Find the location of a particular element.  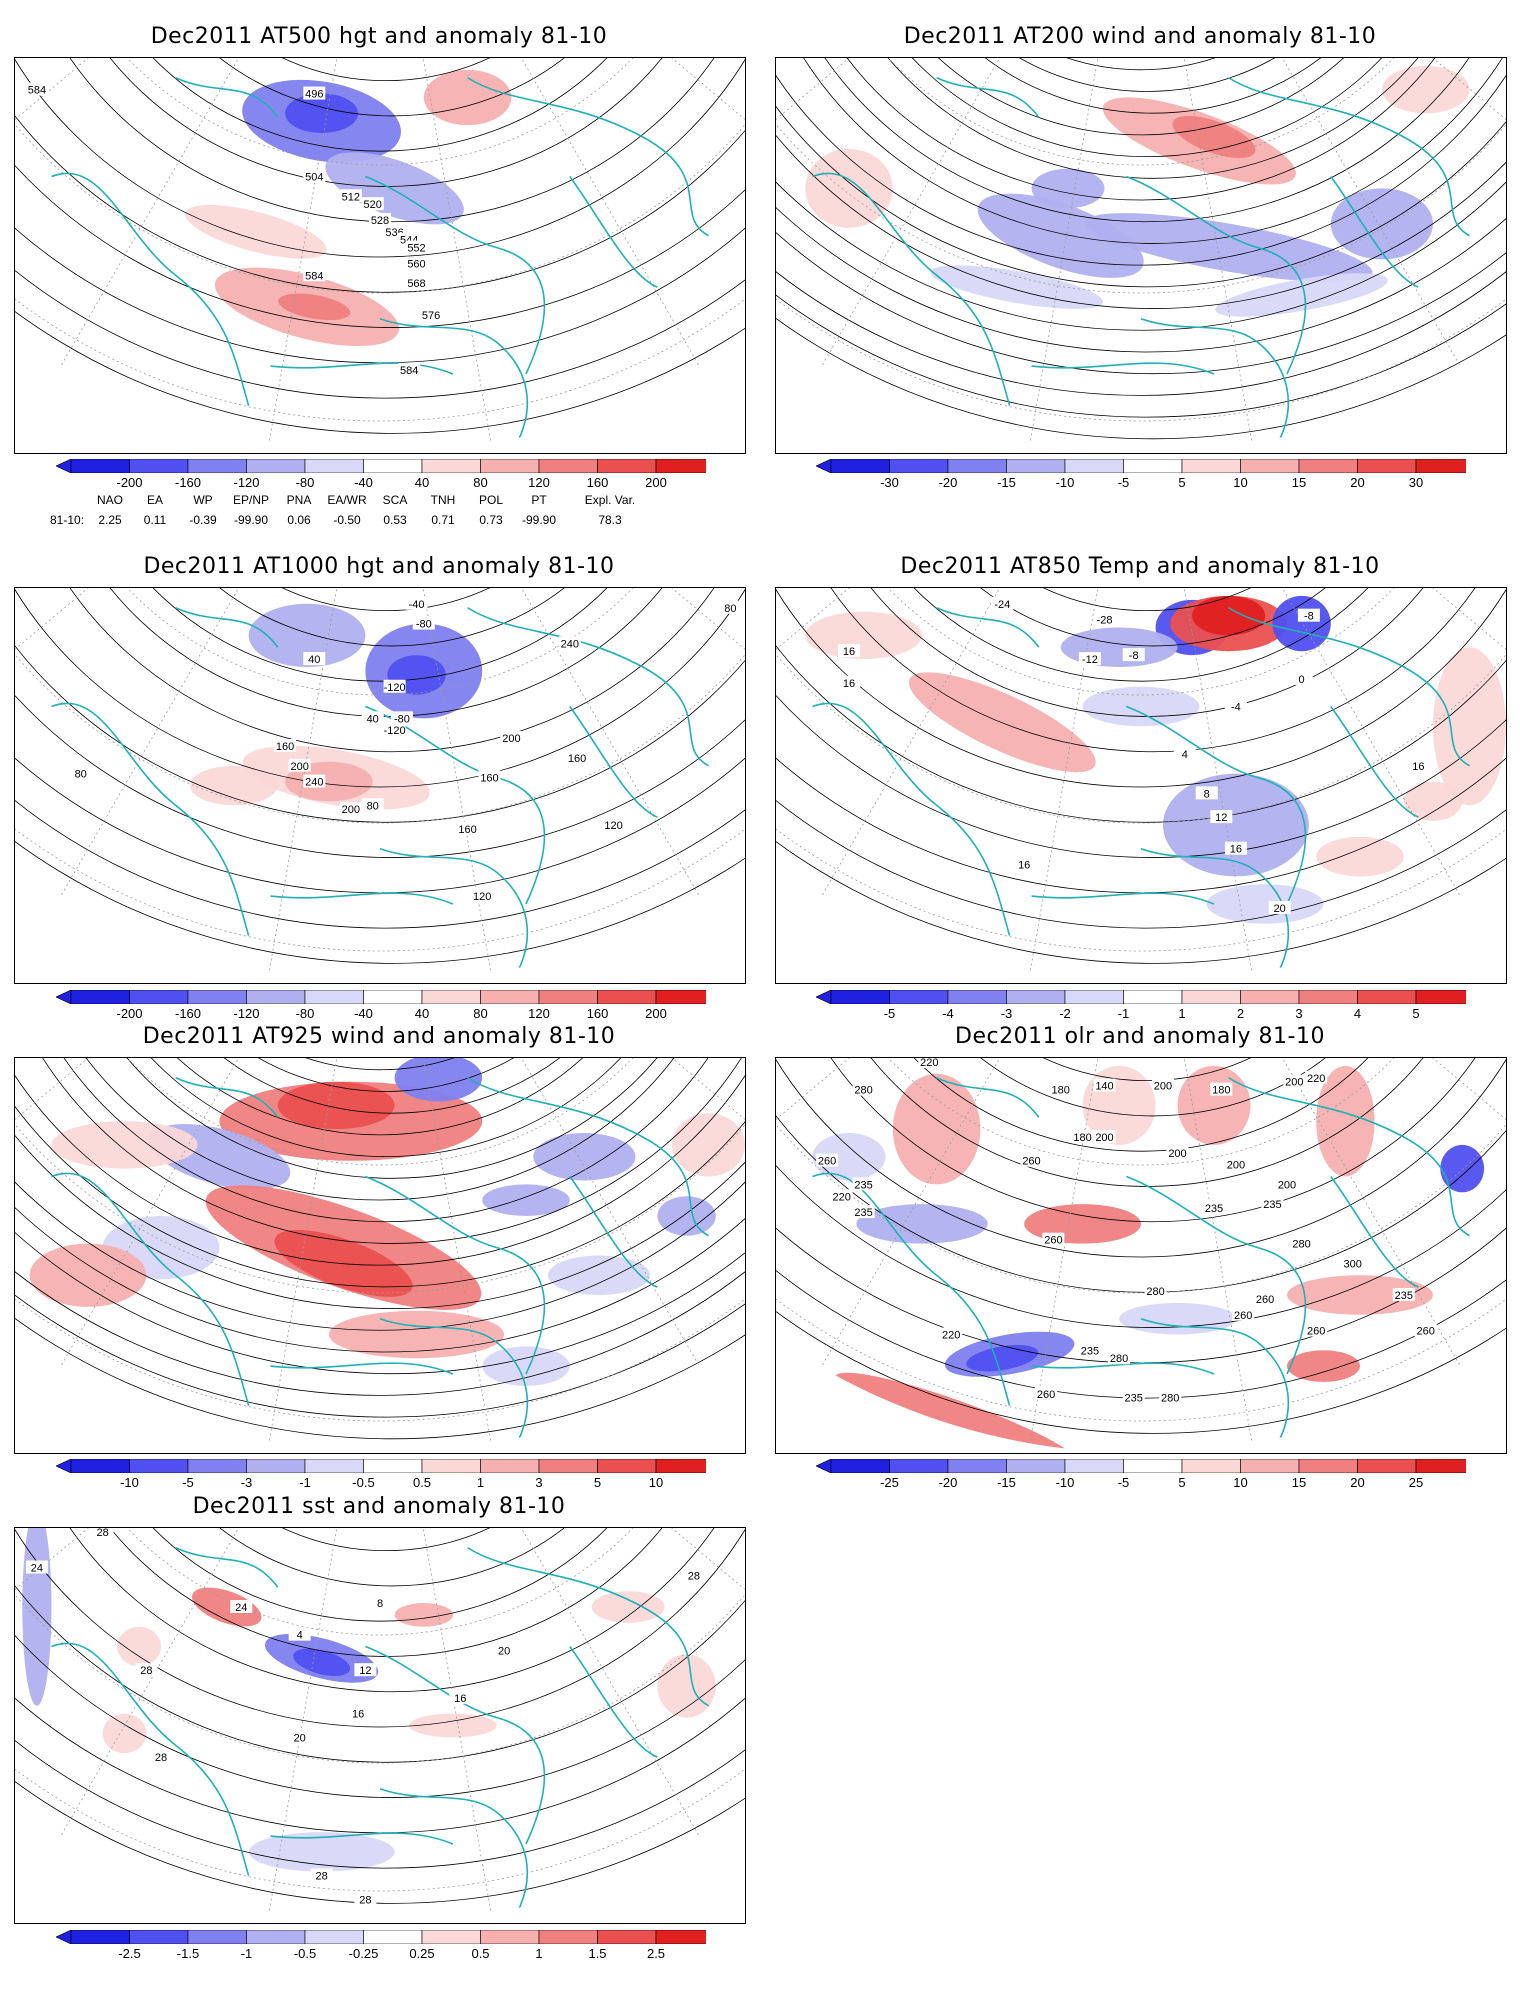

contour-label: 568 is located at coordinates (416, 284).